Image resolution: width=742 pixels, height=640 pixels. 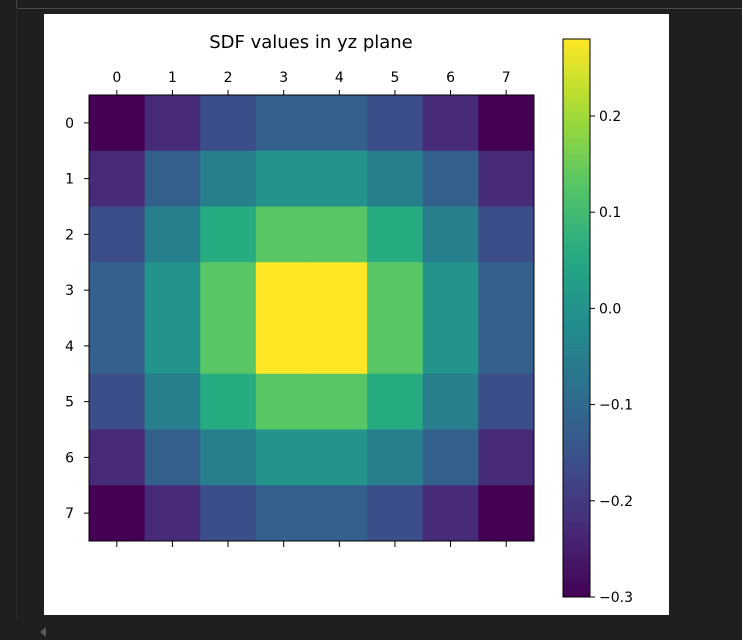 What do you see at coordinates (450, 290) in the screenshot?
I see `heatmap-cell-r3-c6` at bounding box center [450, 290].